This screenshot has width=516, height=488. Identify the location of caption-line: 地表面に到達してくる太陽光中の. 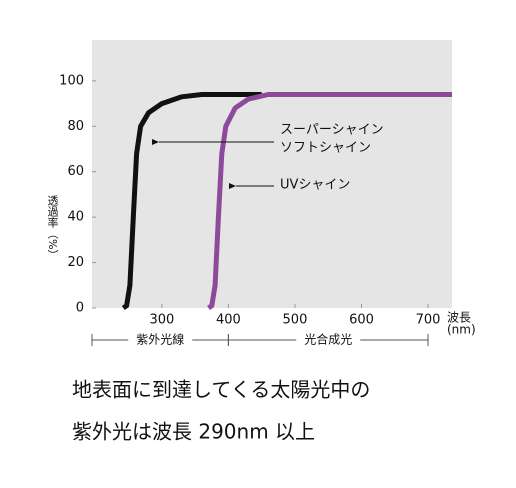
(221, 390).